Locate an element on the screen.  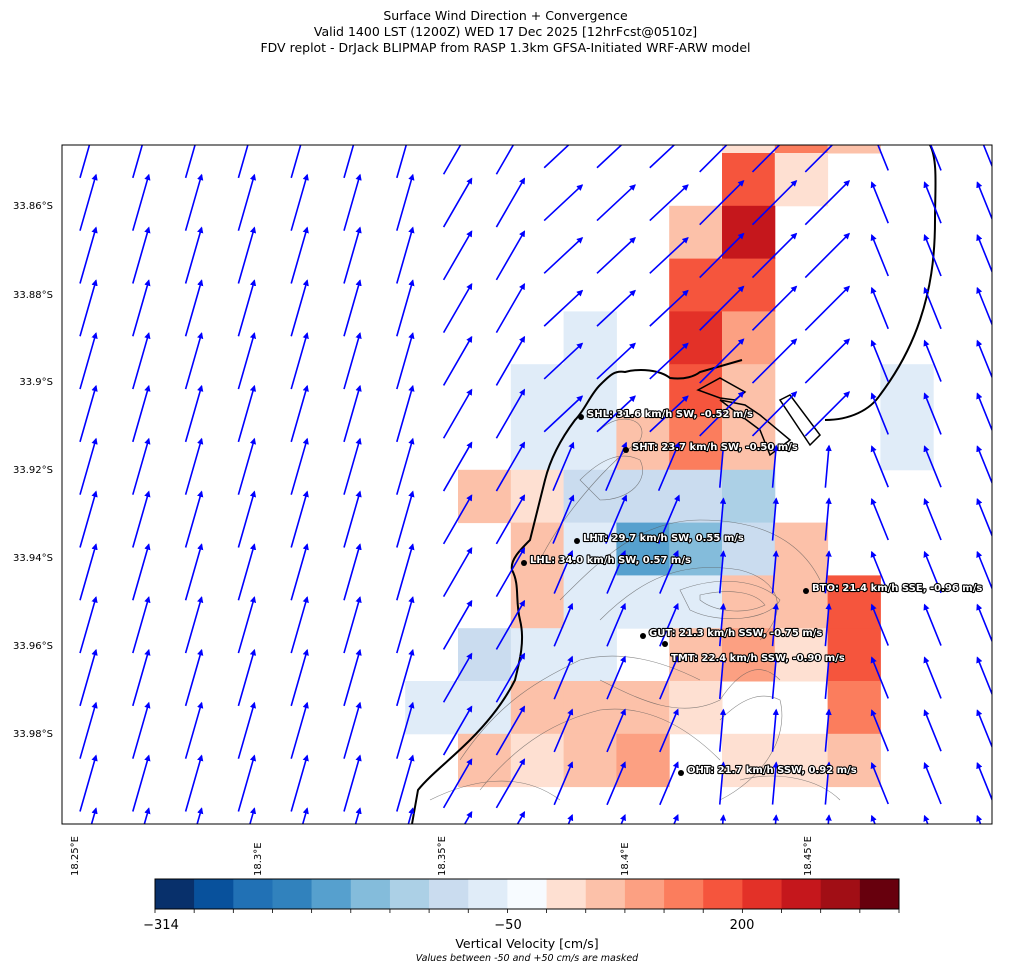
x-tick-label: 18.35°E is located at coordinates (442, 856).